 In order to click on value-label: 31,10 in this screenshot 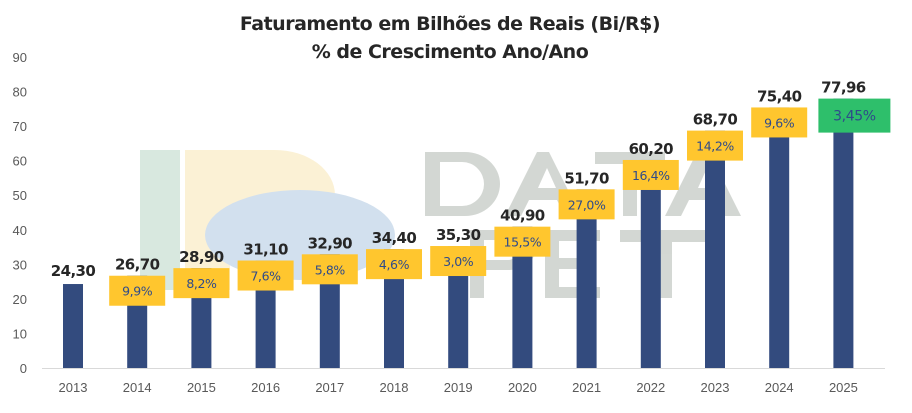, I will do `click(265, 250)`.